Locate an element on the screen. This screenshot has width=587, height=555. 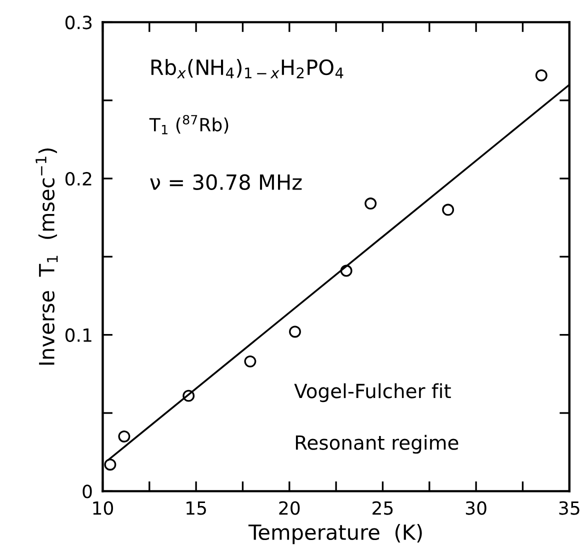
x-tick-label: 10 is located at coordinates (103, 508).